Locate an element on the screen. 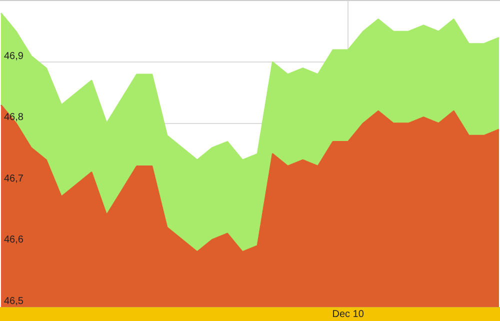 This screenshot has height=321, width=500. y-tick-label: 46,7 is located at coordinates (14, 178).